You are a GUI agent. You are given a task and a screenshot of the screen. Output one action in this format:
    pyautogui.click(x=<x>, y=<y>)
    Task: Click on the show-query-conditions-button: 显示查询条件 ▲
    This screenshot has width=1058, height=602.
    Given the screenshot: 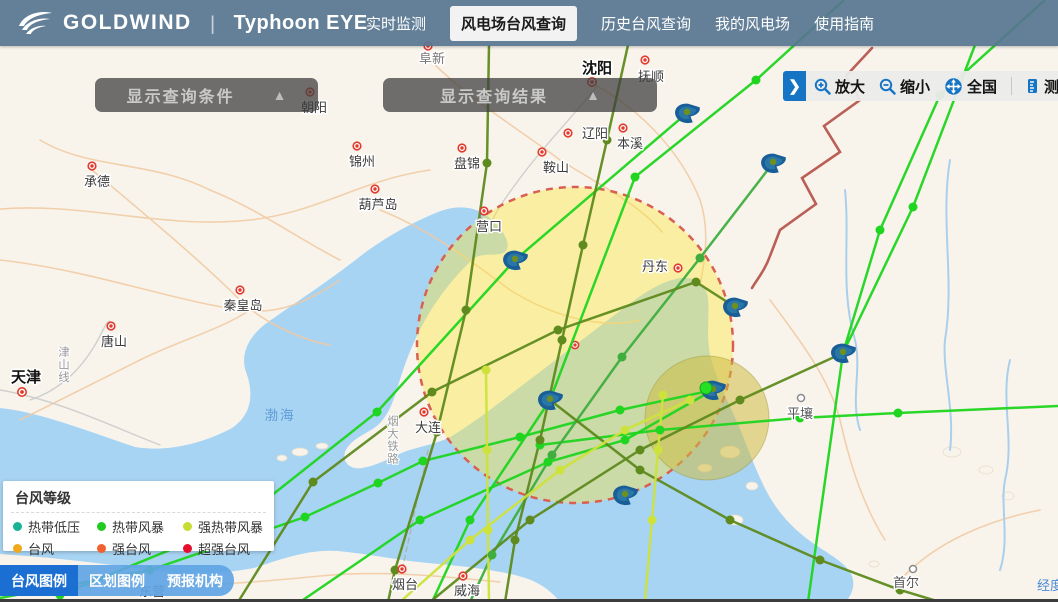 What is the action you would take?
    pyautogui.click(x=206, y=95)
    